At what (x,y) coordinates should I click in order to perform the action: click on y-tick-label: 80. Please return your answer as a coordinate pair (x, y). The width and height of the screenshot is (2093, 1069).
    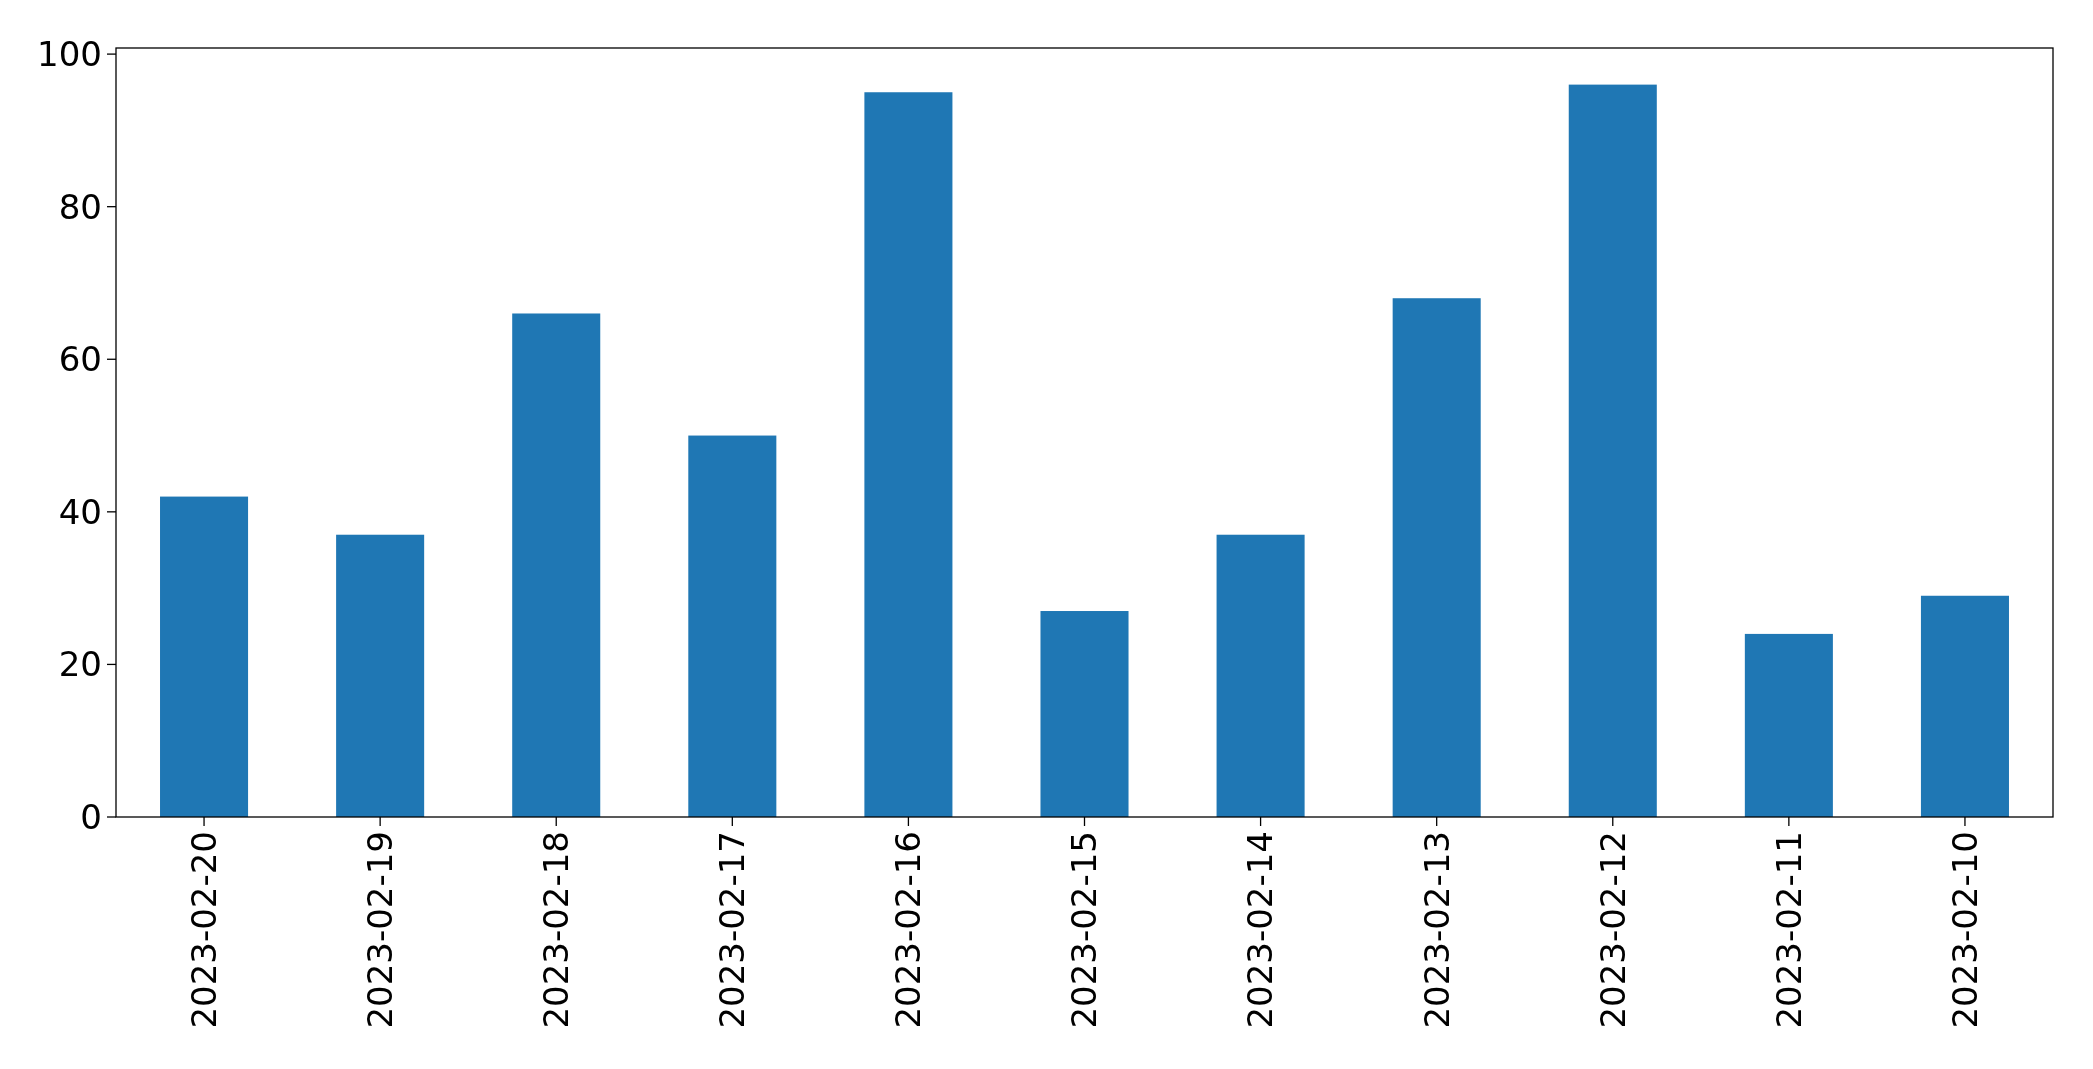
    Looking at the image, I should click on (80, 206).